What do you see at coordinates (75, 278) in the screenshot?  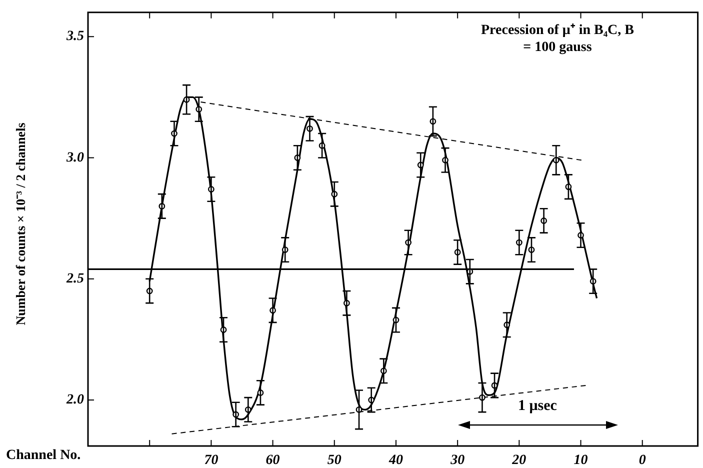 I see `y-tick-label: 2.5` at bounding box center [75, 278].